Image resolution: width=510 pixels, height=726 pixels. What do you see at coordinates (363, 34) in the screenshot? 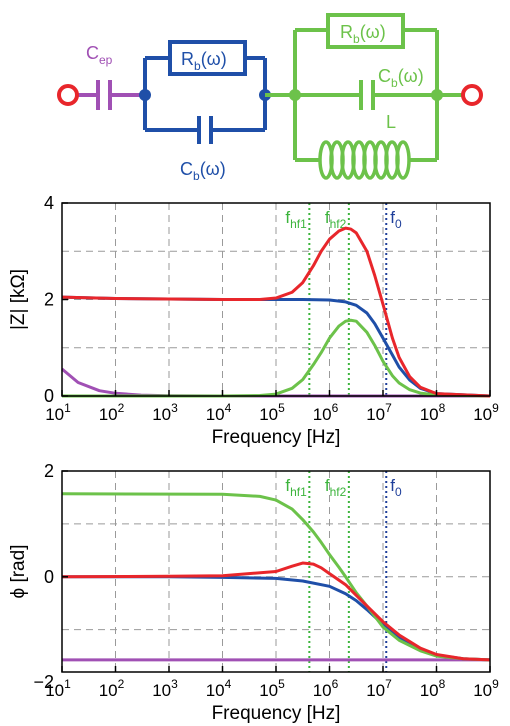
I see `green-r-label: Rb(ω)` at bounding box center [363, 34].